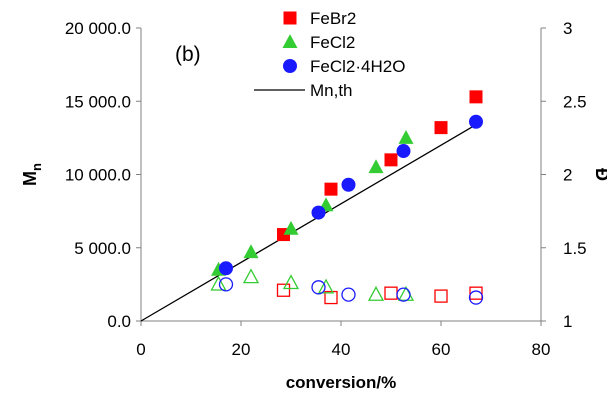 The width and height of the screenshot is (607, 401). Describe the element at coordinates (290, 18) in the screenshot. I see `legend-marker-square` at that location.